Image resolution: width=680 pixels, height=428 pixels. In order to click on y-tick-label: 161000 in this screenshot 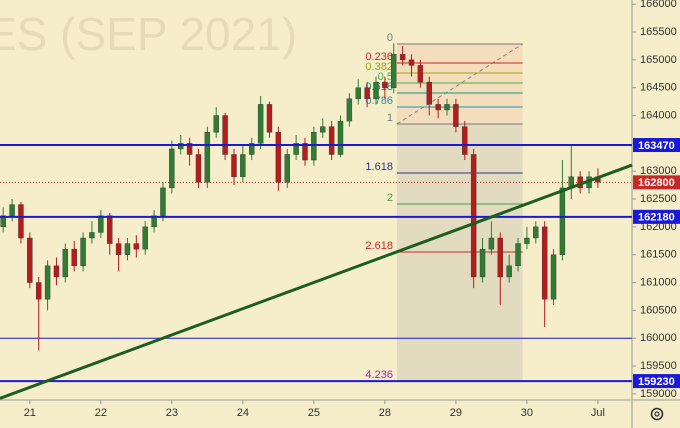, I will do `click(658, 282)`.